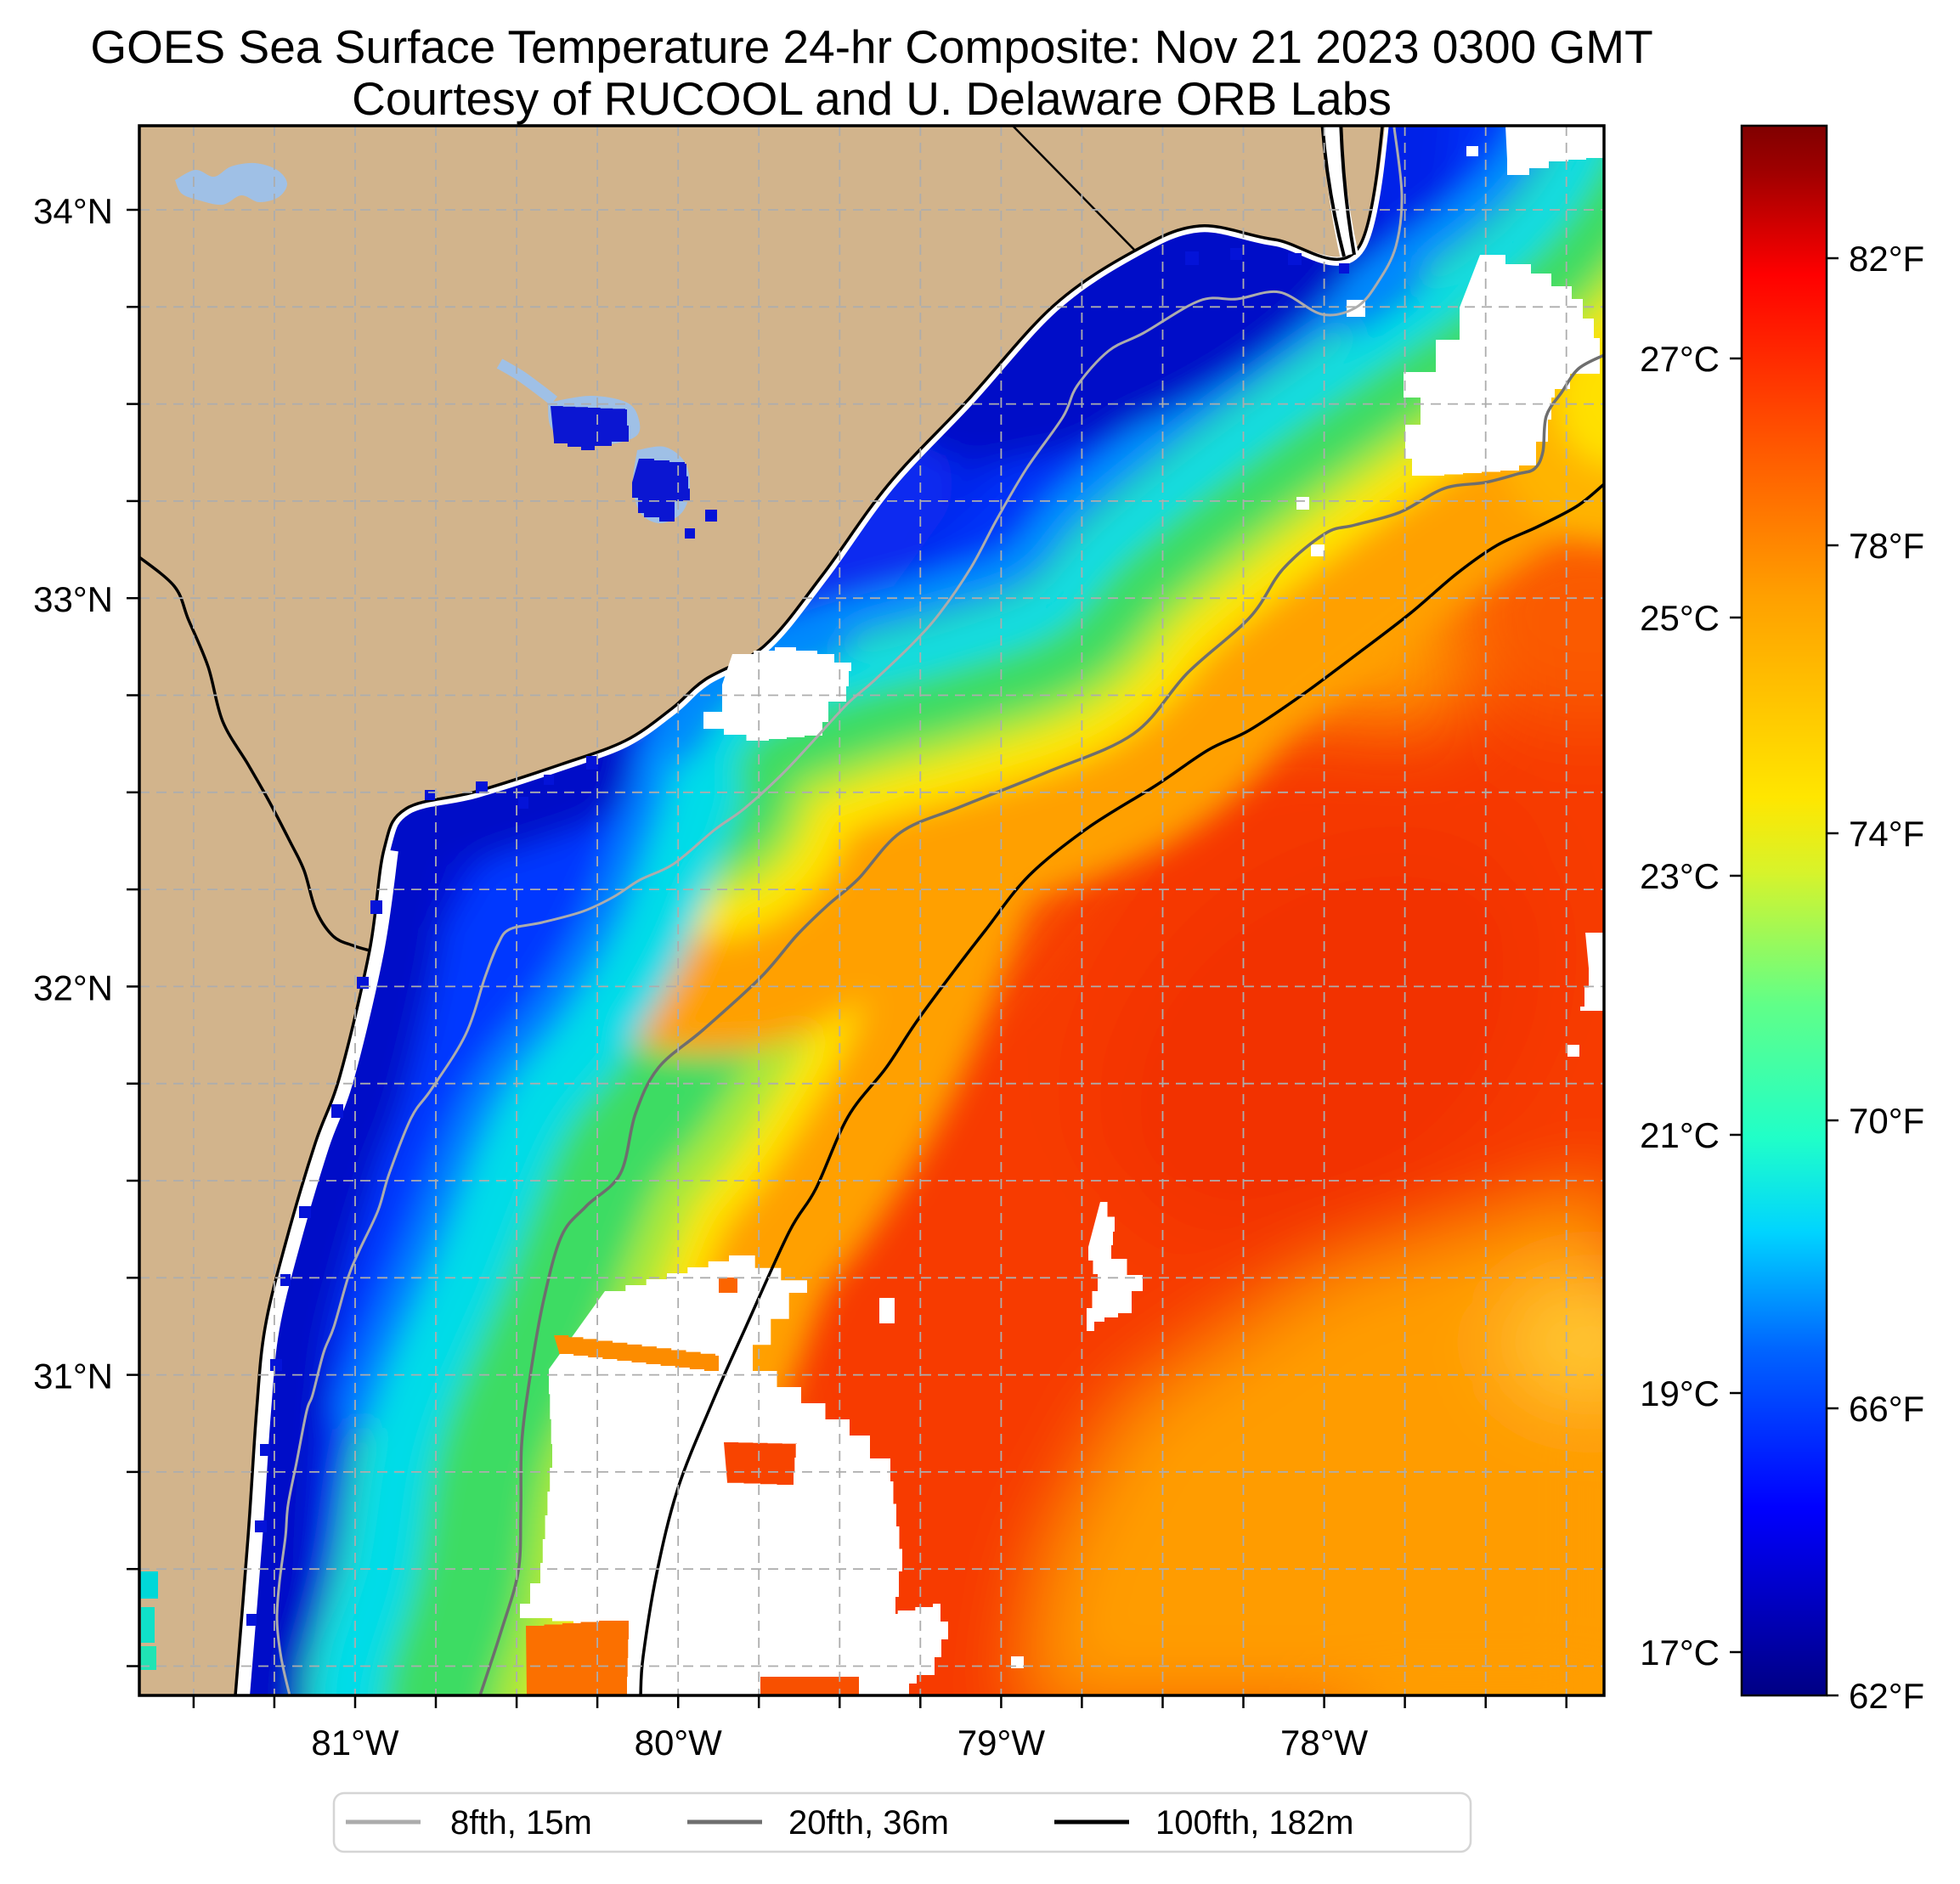  Describe the element at coordinates (1254, 1823) in the screenshot. I see `svg-text: 100fth, 182m` at that location.